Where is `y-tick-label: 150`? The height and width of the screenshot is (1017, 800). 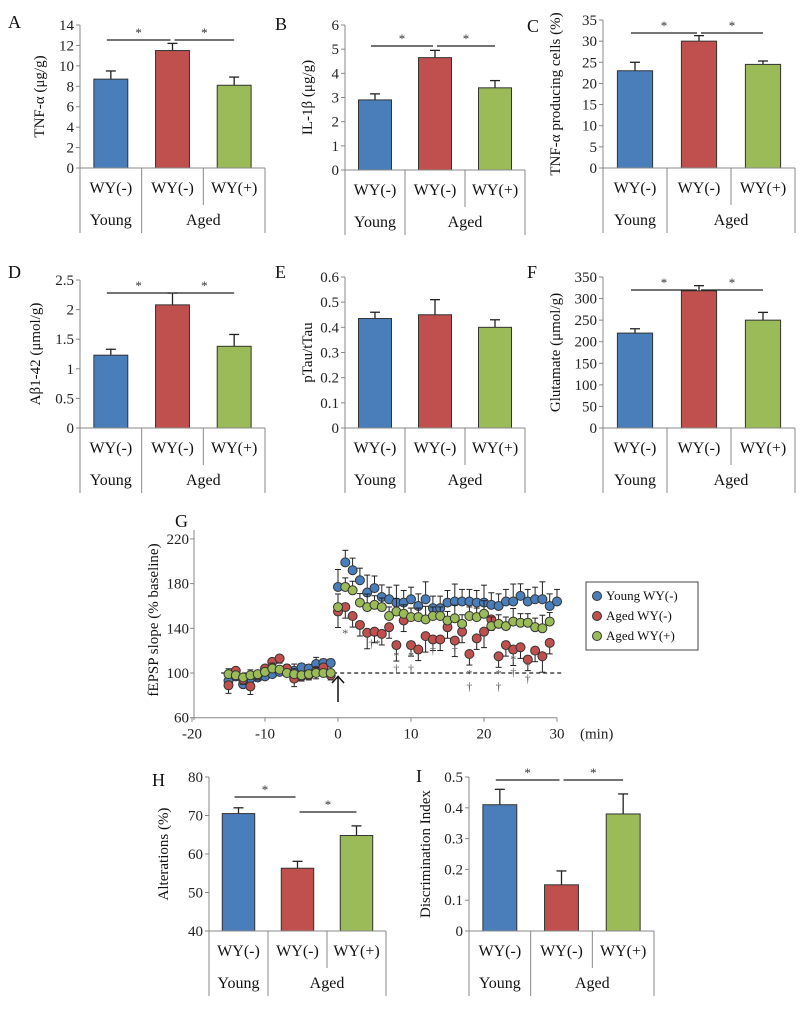 y-tick-label: 150 is located at coordinates (586, 364).